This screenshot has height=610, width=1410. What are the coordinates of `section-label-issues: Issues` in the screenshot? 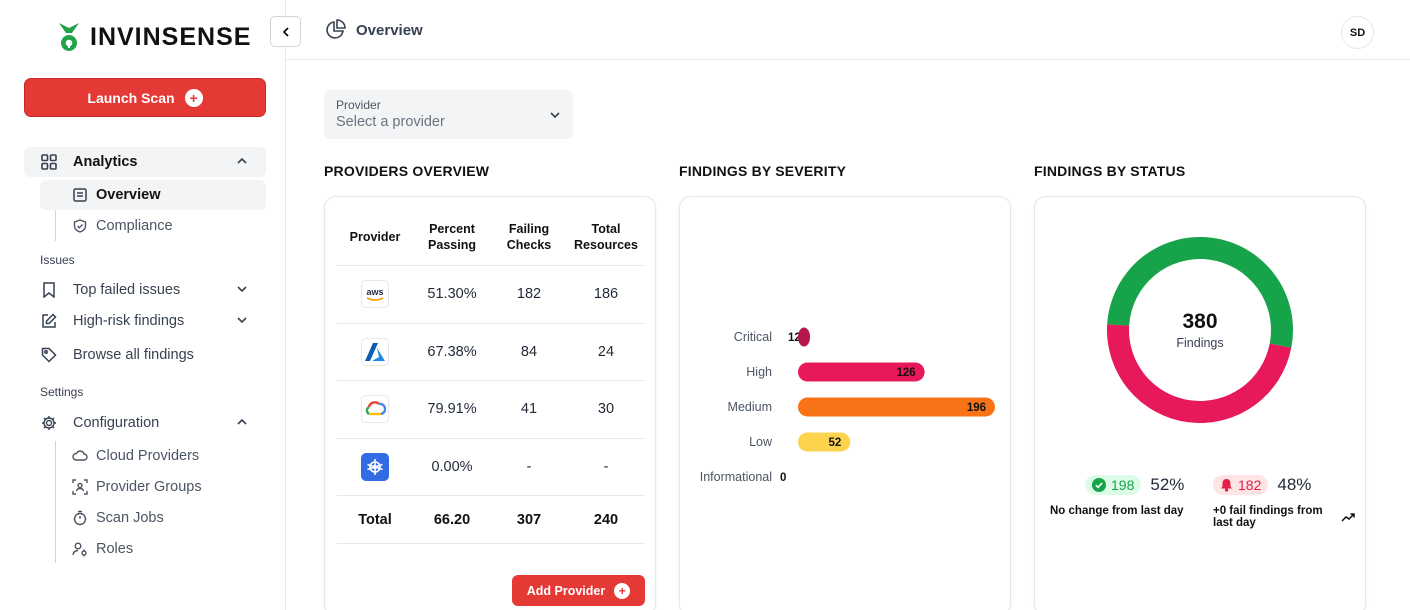 It's located at (57, 260).